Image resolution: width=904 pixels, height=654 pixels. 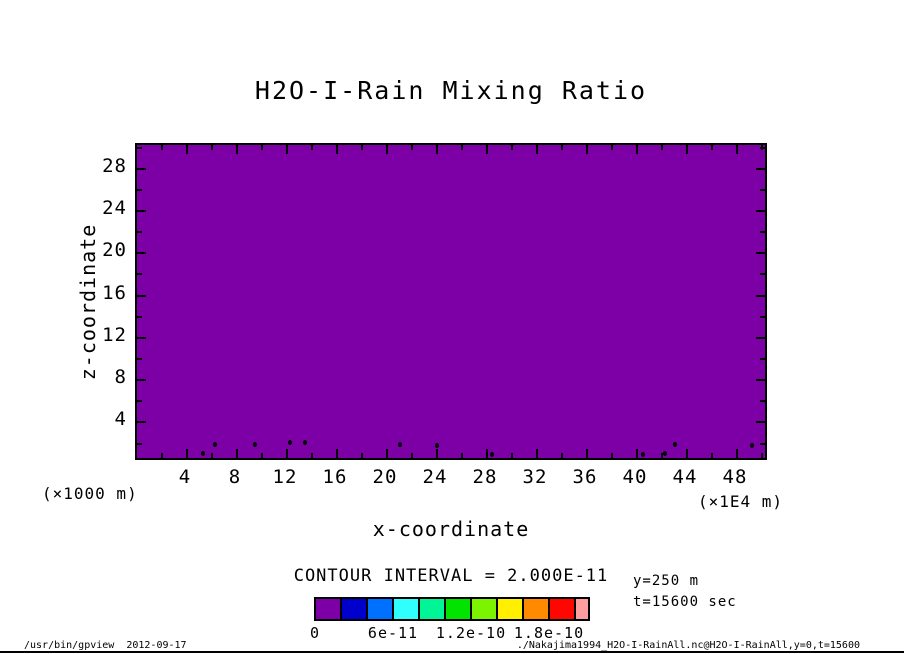 What do you see at coordinates (685, 477) in the screenshot?
I see `x-tick-label: 44` at bounding box center [685, 477].